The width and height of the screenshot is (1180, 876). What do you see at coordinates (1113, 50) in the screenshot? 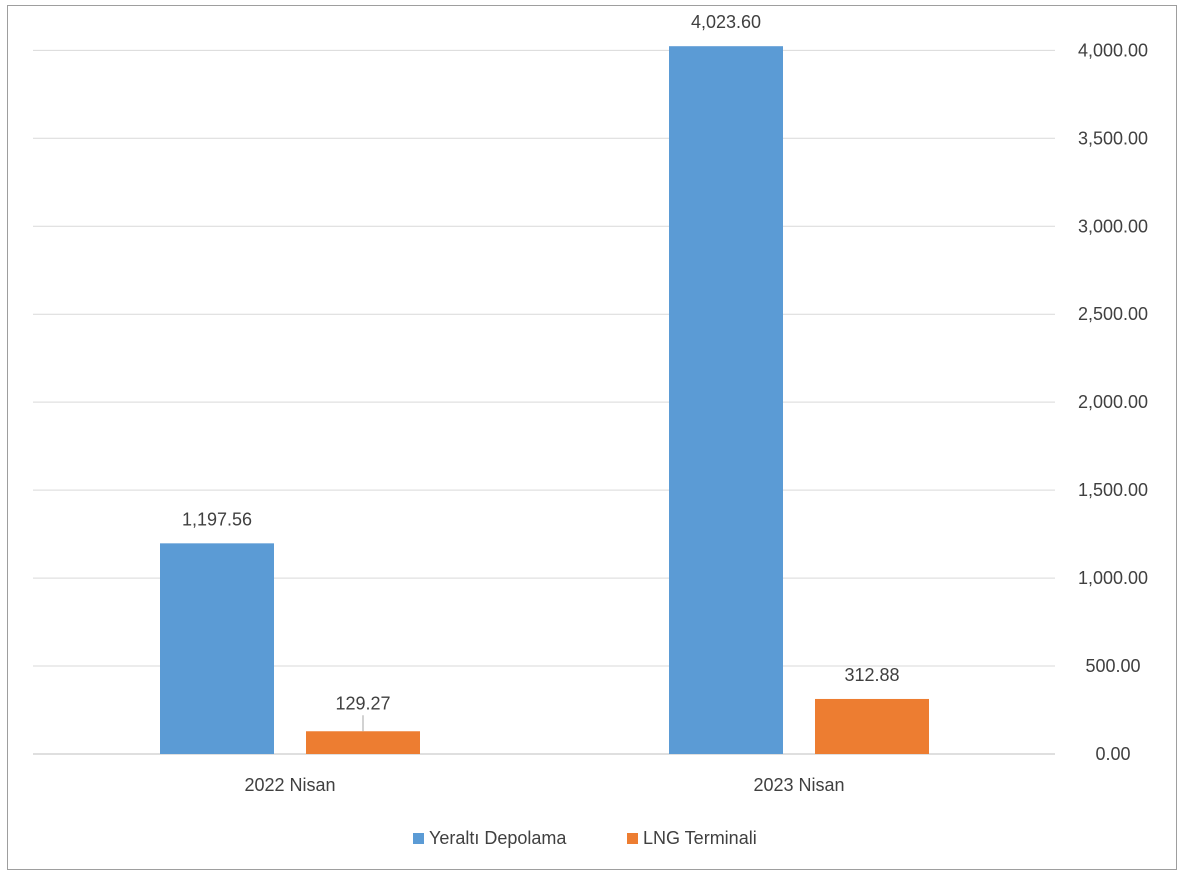
I see `y-tick-label: 4,000.00` at bounding box center [1113, 50].